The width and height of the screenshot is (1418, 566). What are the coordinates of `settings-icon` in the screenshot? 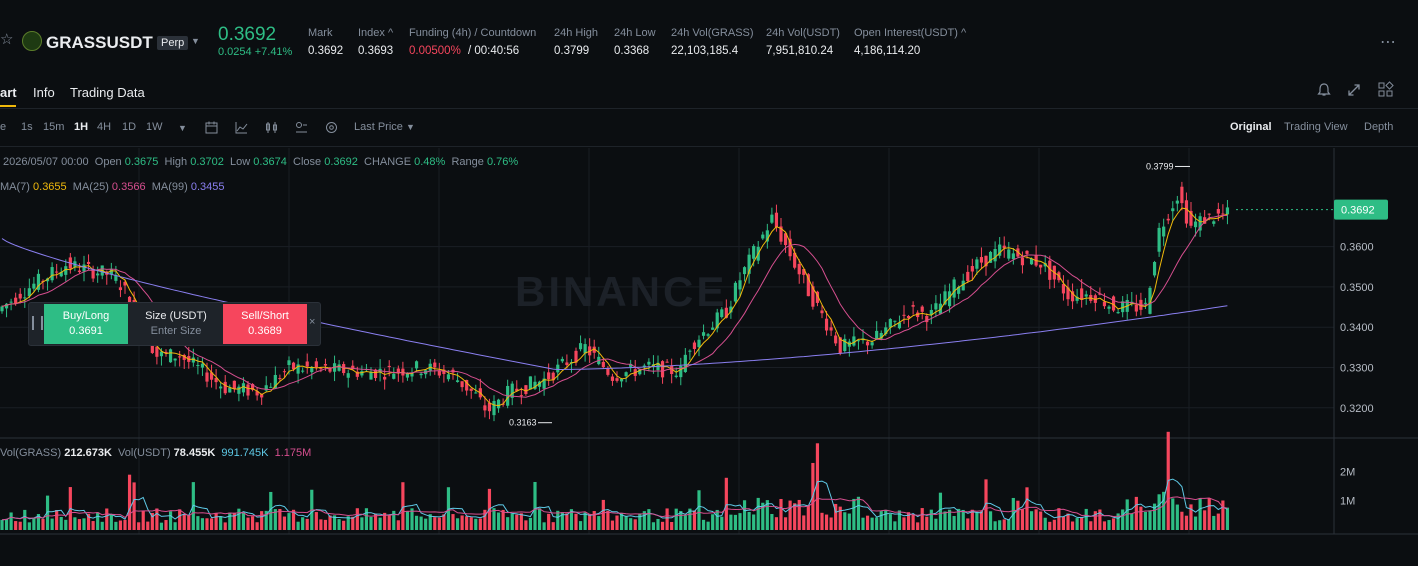 It's located at (331, 127).